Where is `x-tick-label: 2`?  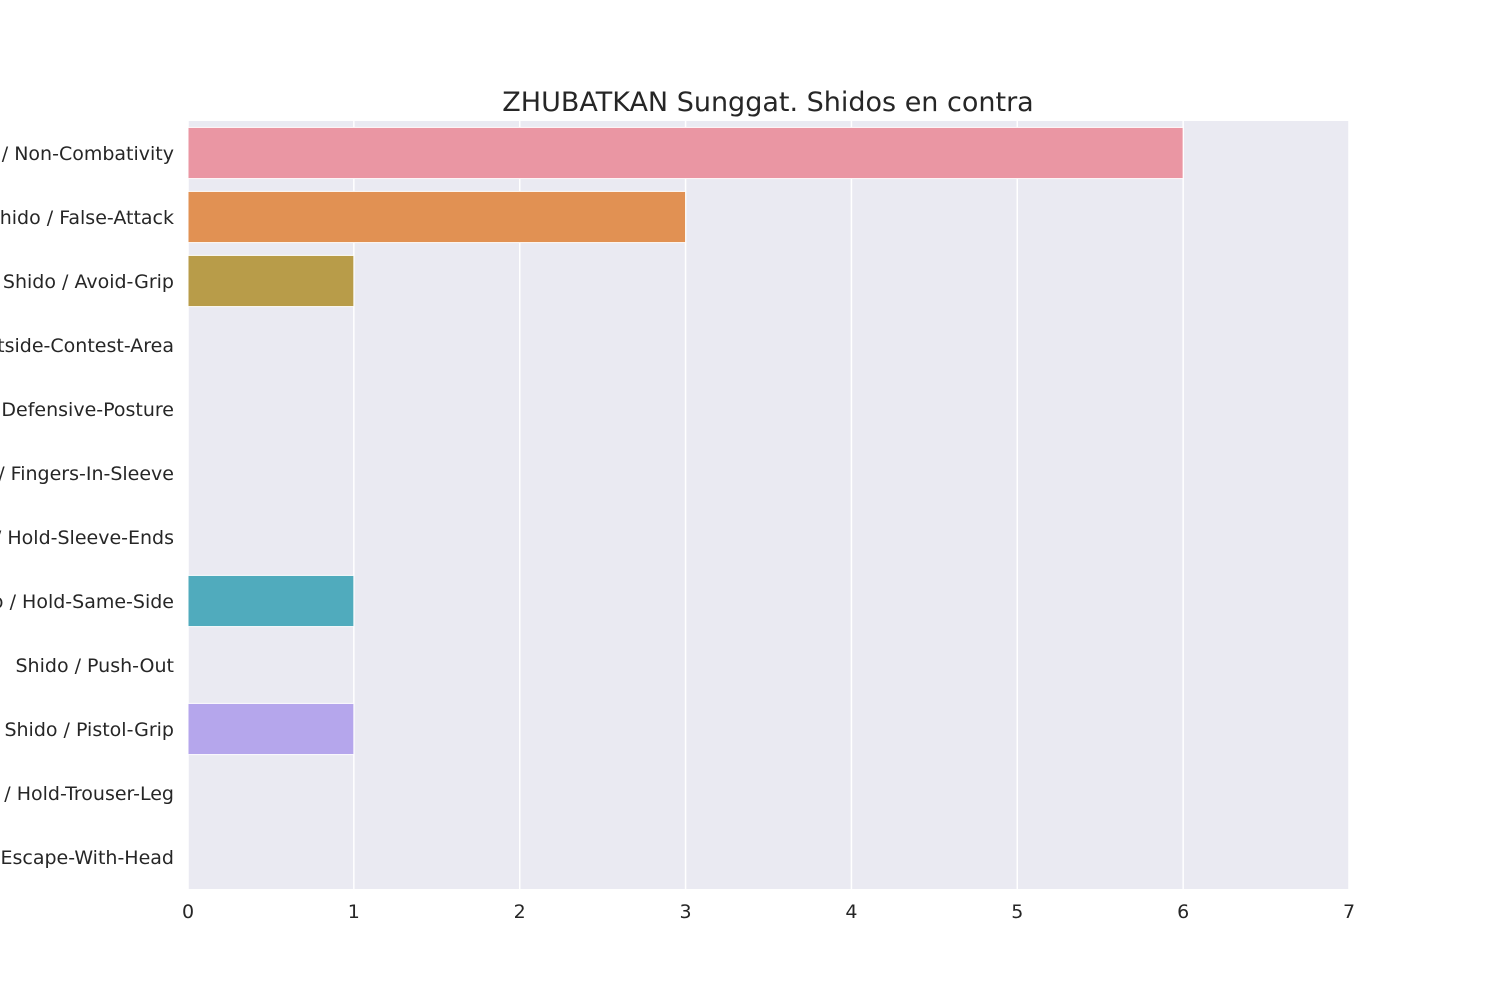
x-tick-label: 2 is located at coordinates (520, 912).